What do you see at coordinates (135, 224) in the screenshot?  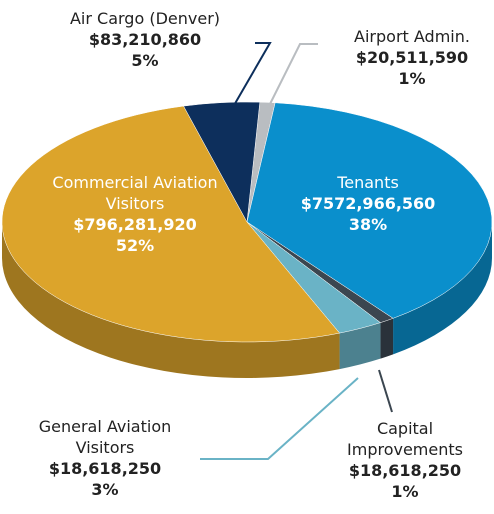 I see `label-amt: $796,281,920` at bounding box center [135, 224].